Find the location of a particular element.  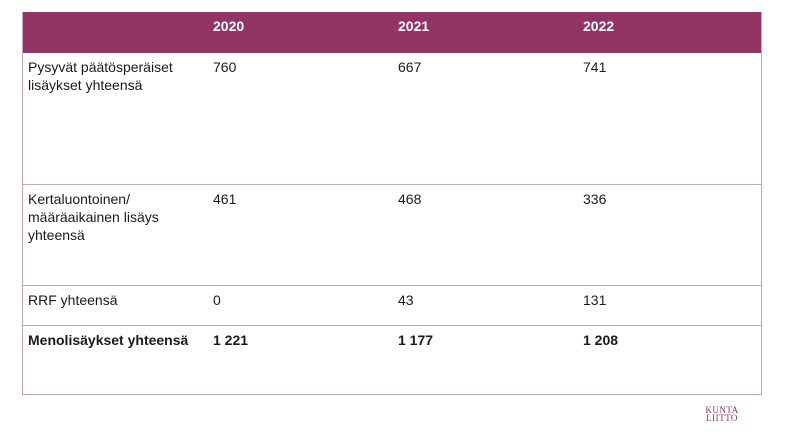

cell-value: 461 is located at coordinates (299, 235).